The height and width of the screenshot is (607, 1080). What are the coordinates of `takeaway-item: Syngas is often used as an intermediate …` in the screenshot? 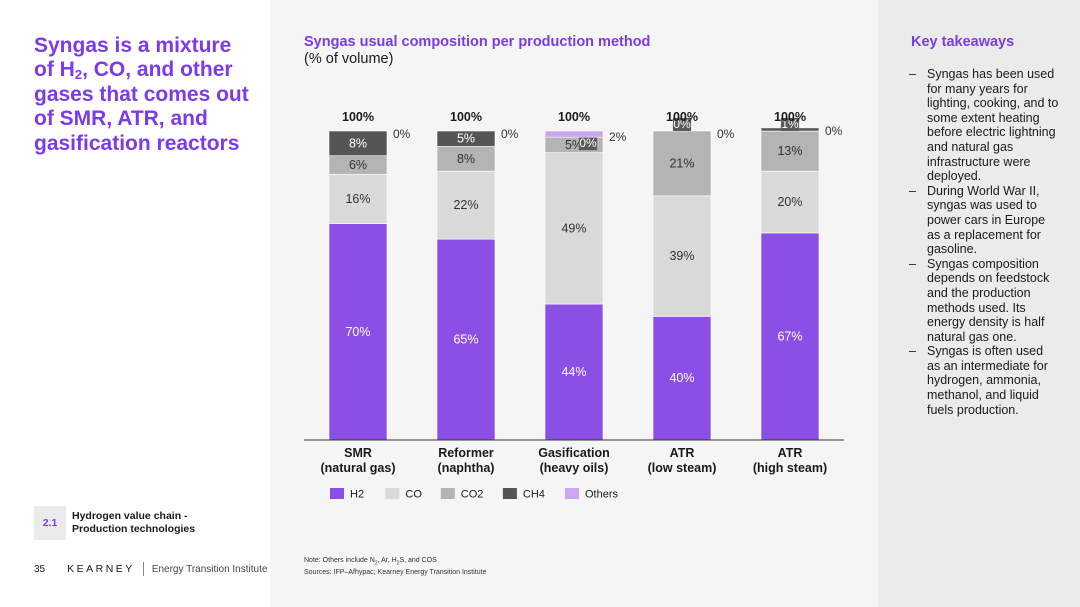 It's located at (984, 380).